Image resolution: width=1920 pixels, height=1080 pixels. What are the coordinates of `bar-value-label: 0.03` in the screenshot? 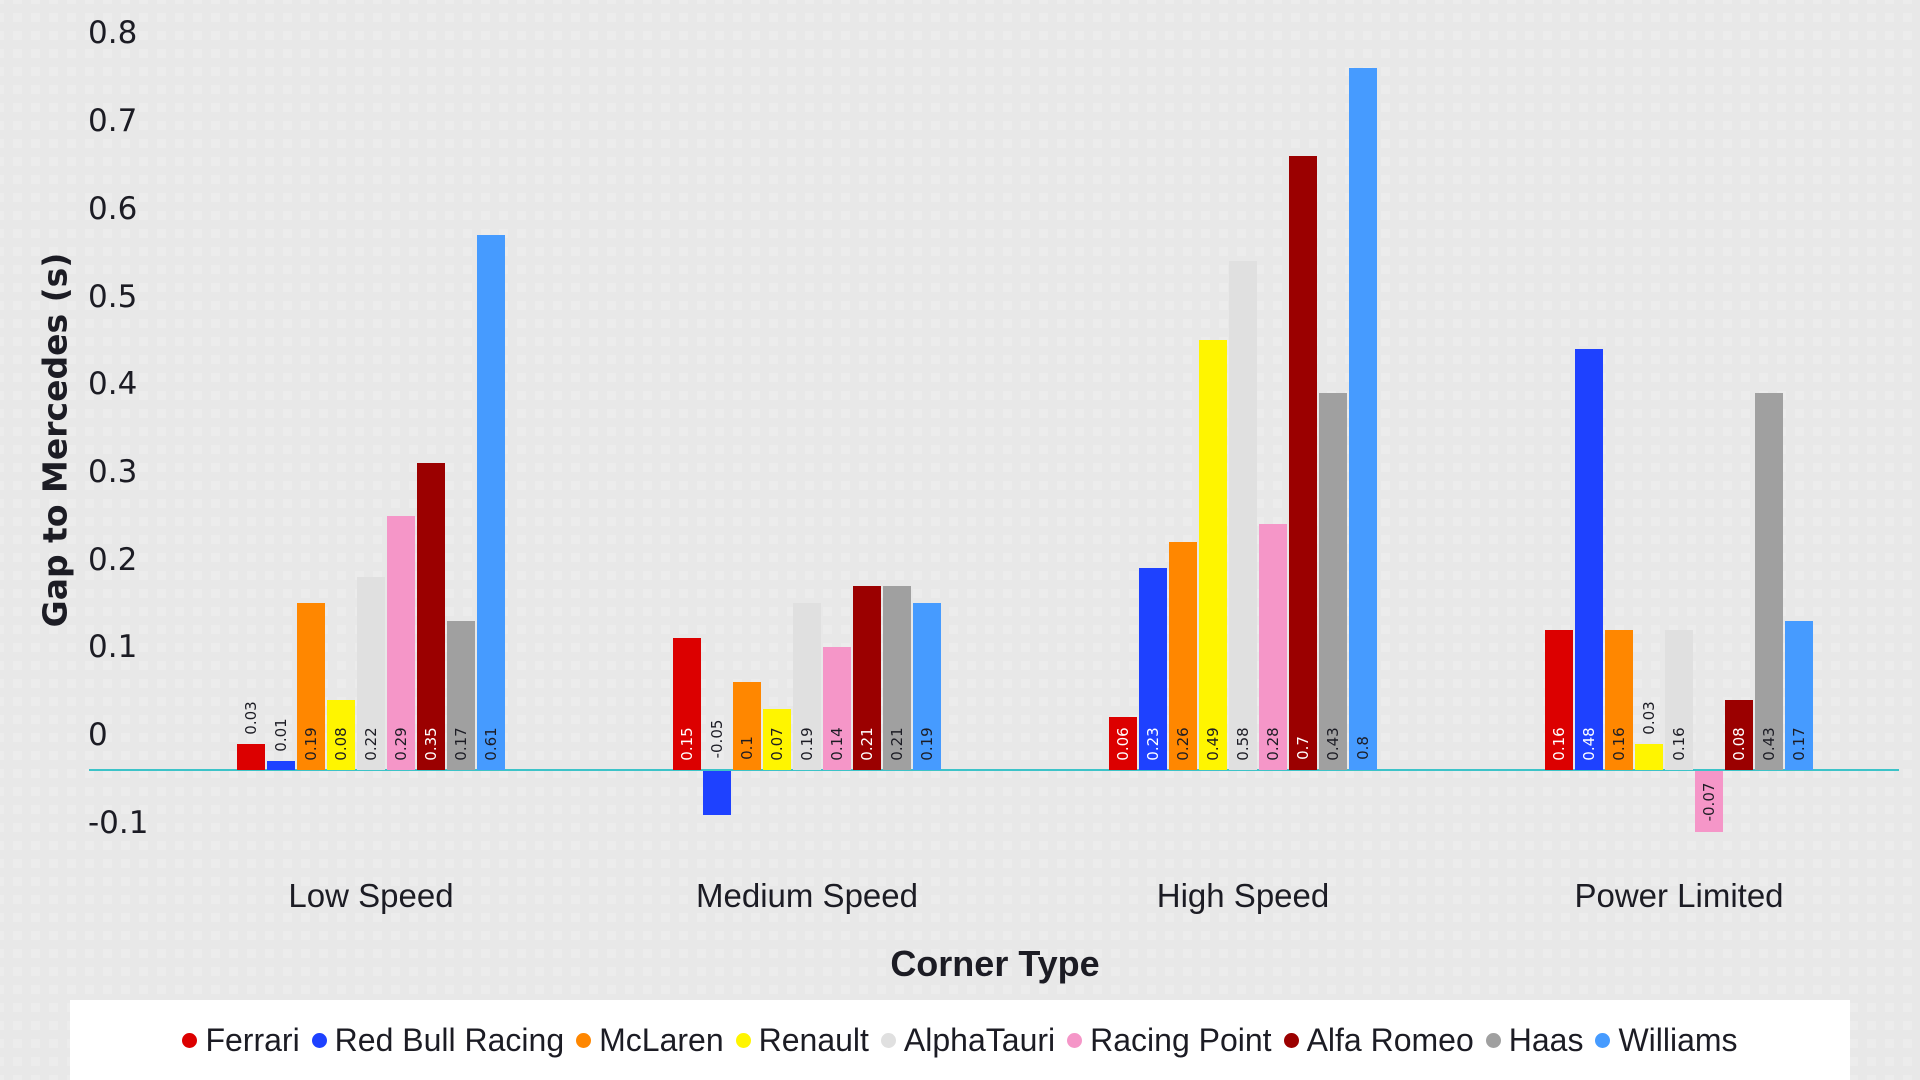 It's located at (251, 717).